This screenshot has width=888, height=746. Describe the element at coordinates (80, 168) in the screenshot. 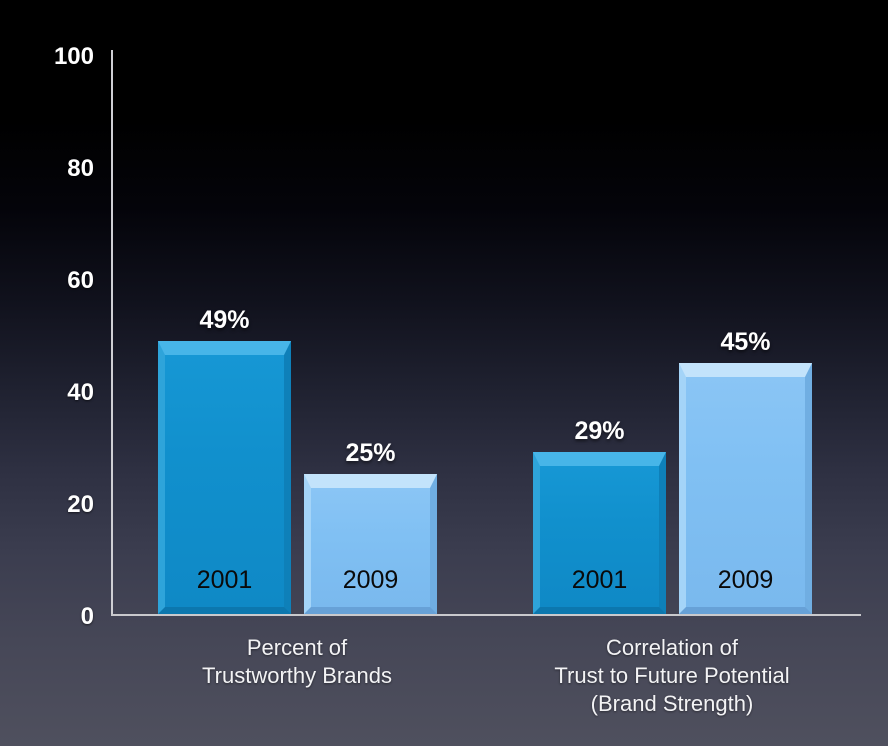

I see `y-tick-80: 80` at that location.